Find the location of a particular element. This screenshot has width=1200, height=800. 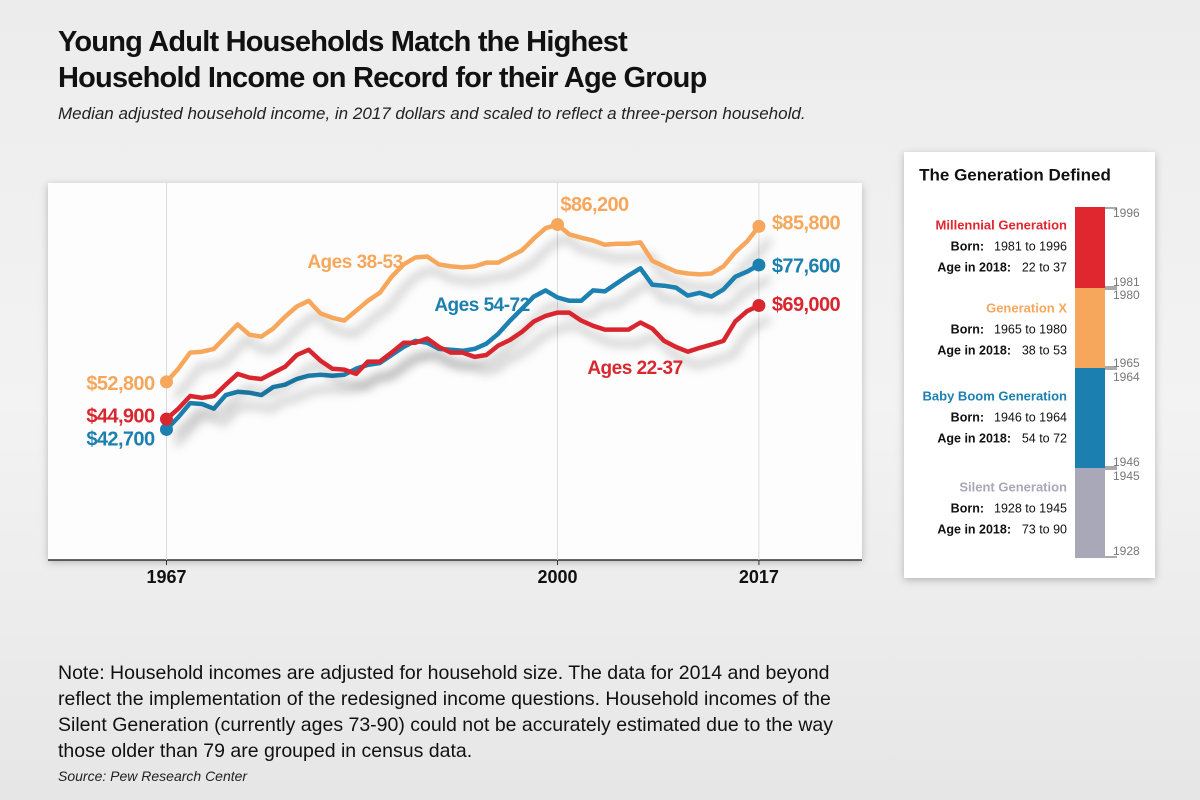

legend-panel-title: The Generation Defined is located at coordinates (1015, 174).